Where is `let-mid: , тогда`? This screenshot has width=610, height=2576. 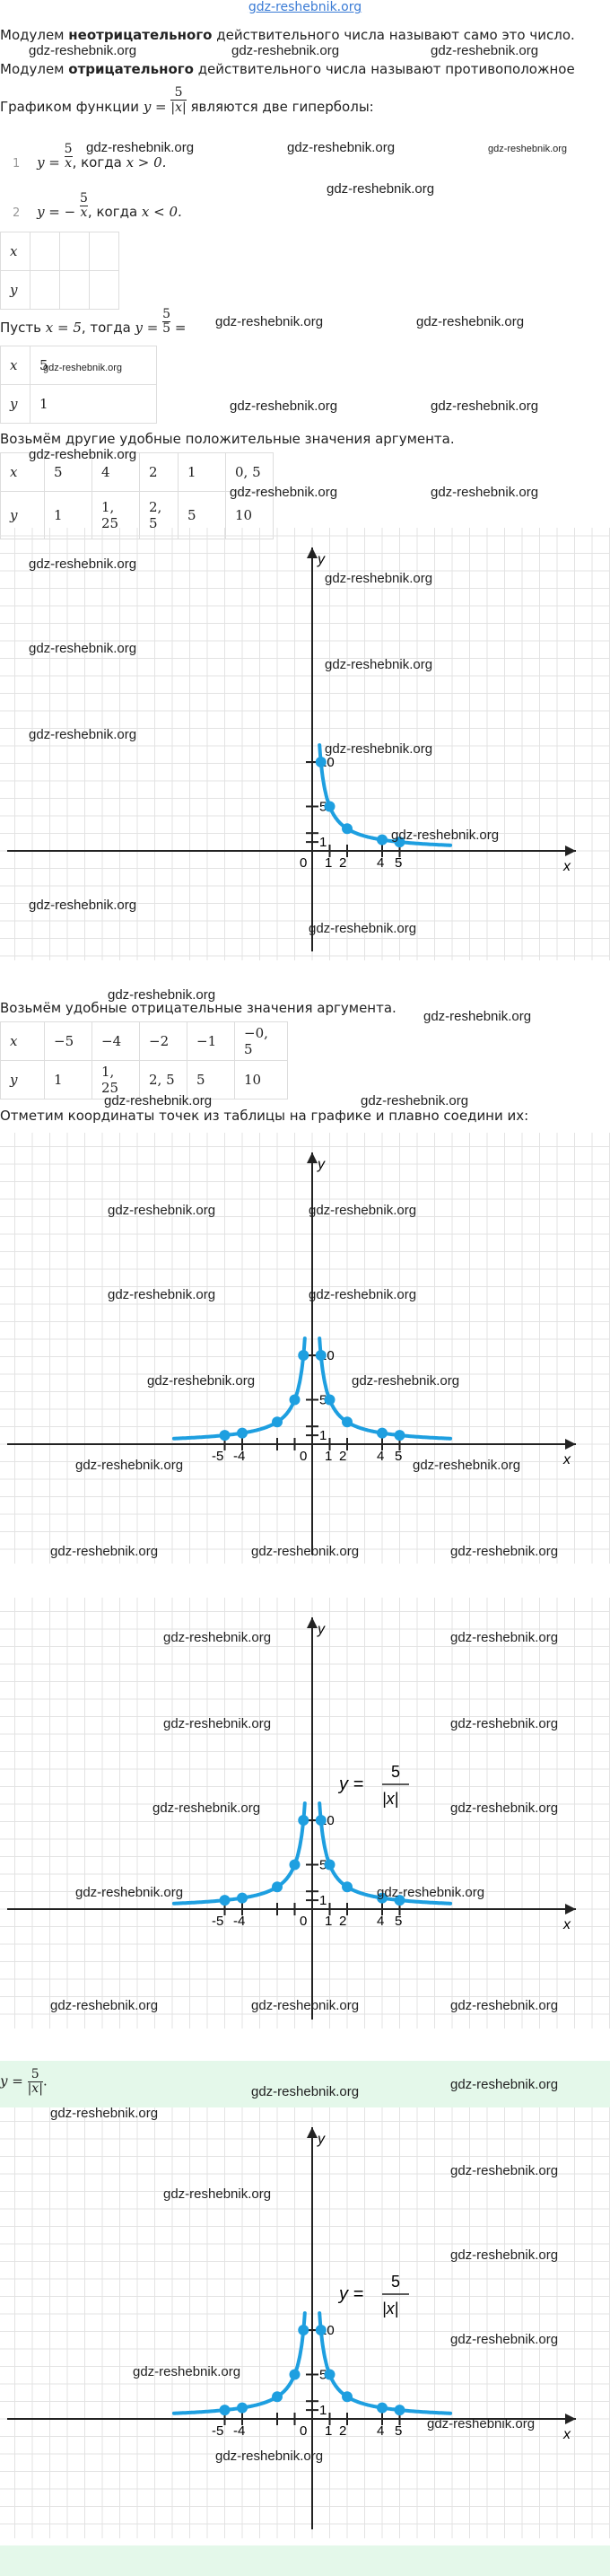
let-mid: , тогда is located at coordinates (108, 328).